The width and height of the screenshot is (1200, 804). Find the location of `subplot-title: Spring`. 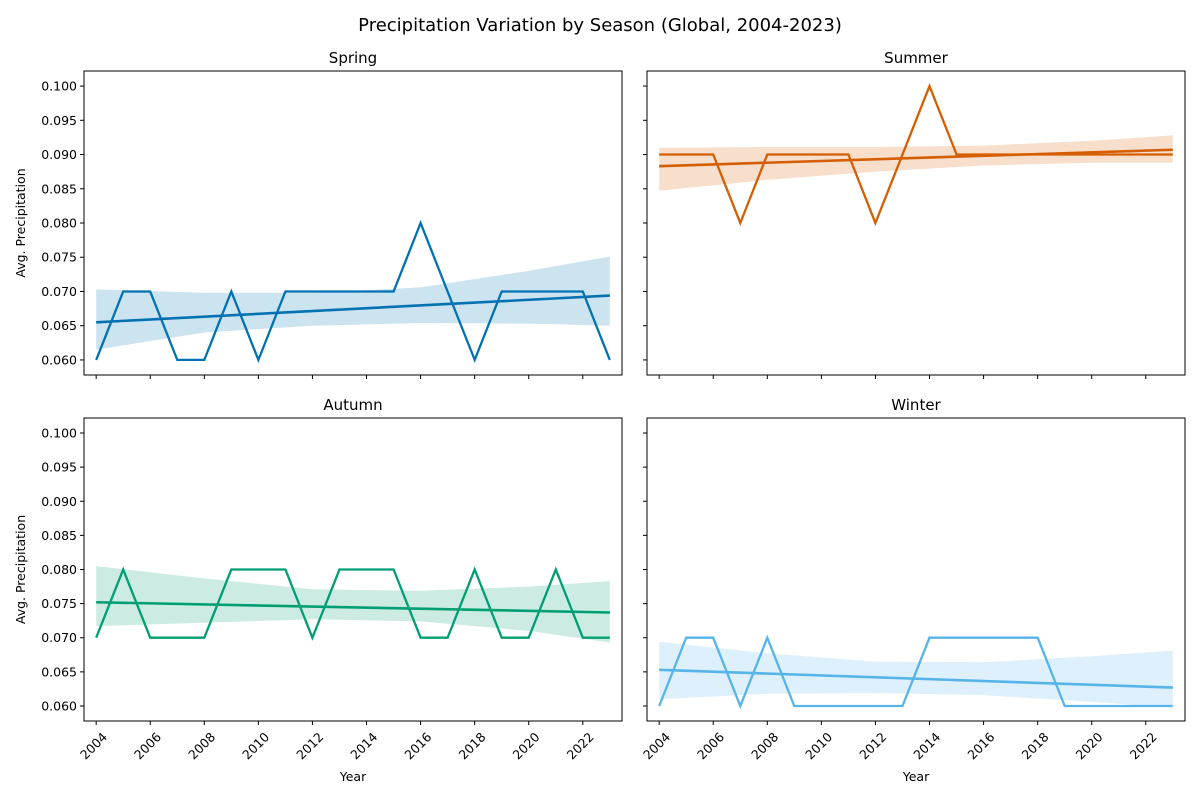

subplot-title: Spring is located at coordinates (353, 58).